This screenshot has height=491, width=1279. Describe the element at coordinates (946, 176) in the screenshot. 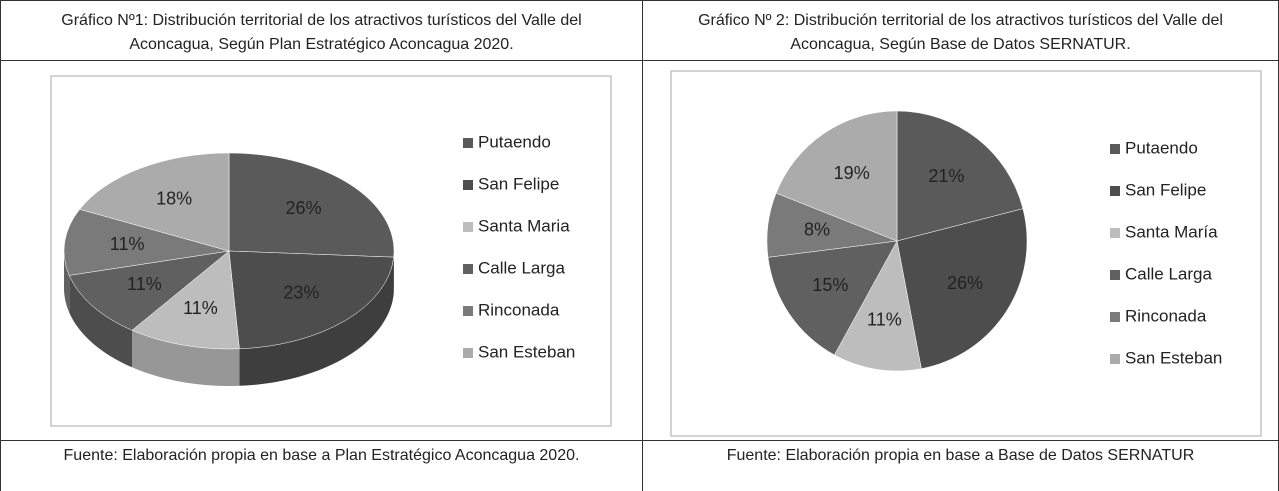

I see `data-label: 21%` at that location.